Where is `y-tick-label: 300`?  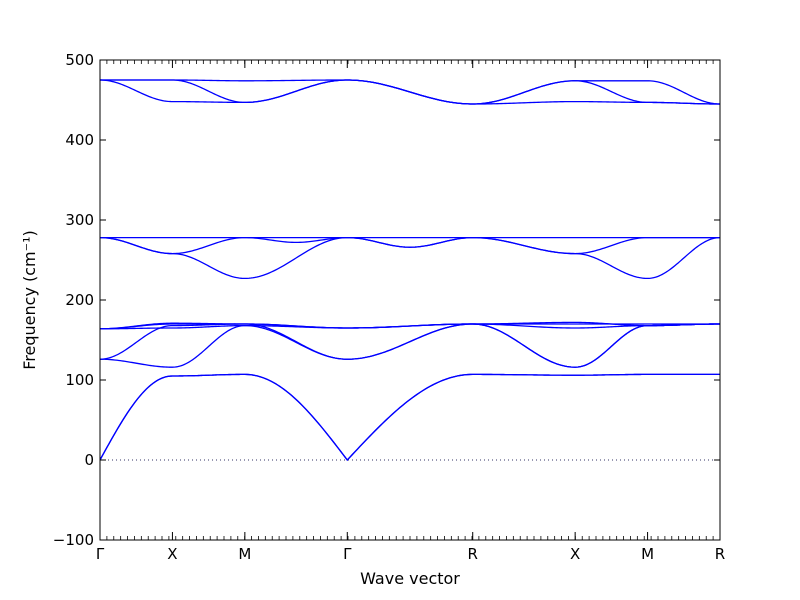 y-tick-label: 300 is located at coordinates (79, 220).